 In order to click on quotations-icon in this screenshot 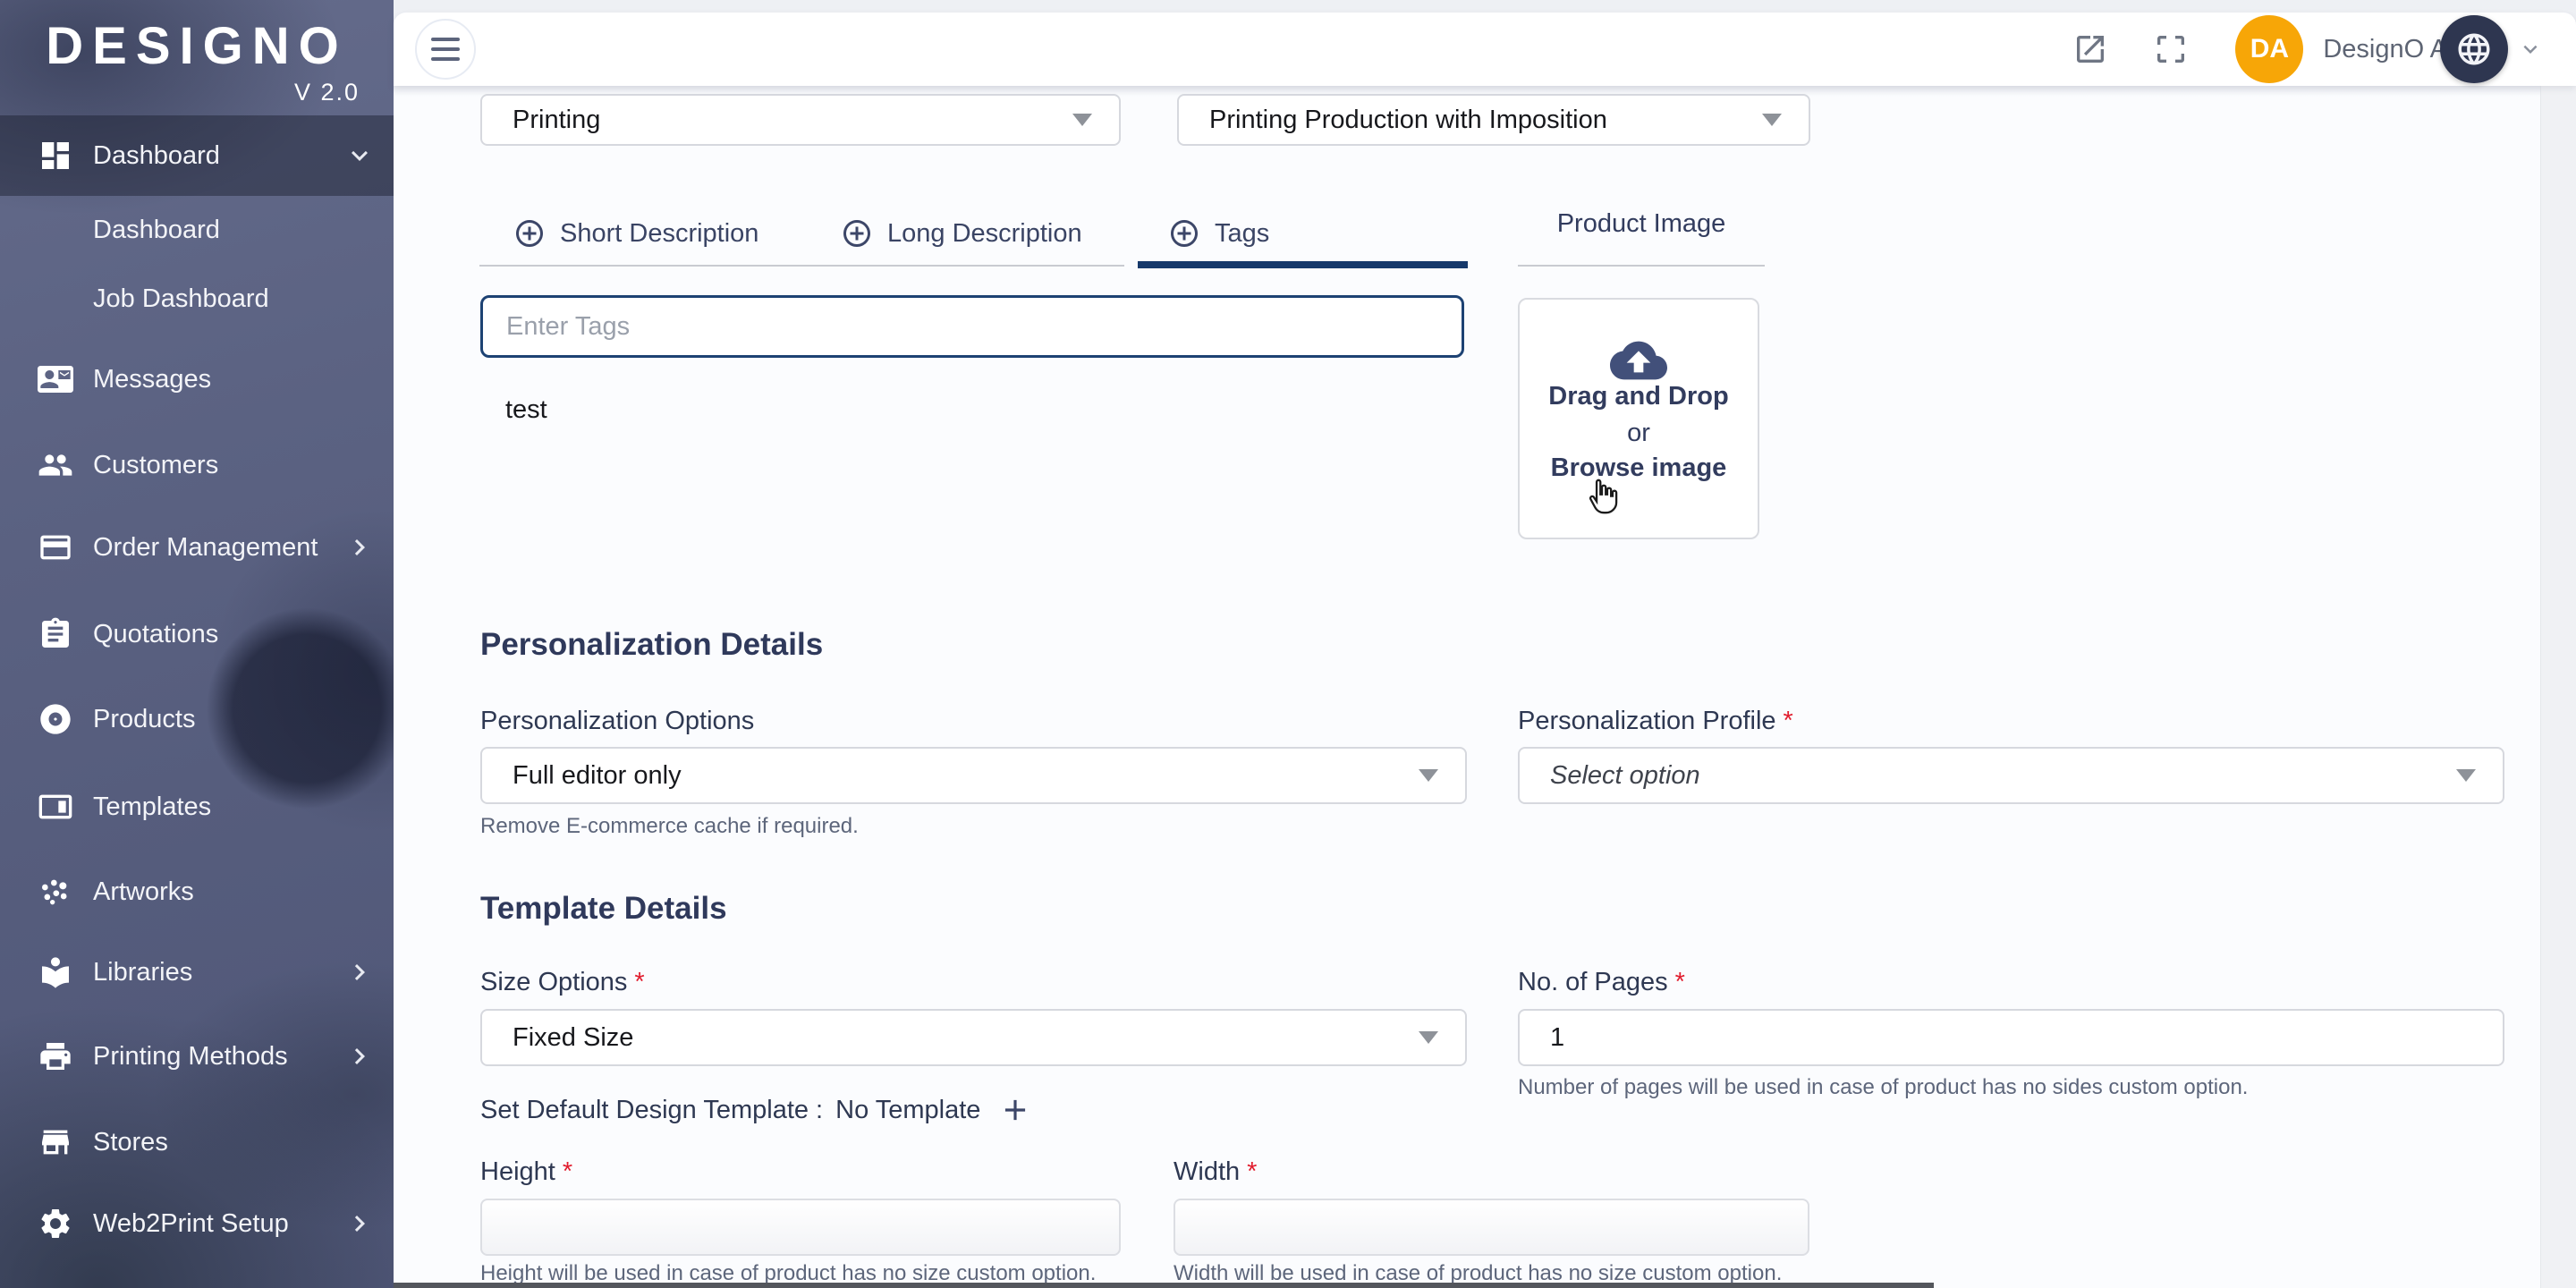, I will do `click(55, 634)`.